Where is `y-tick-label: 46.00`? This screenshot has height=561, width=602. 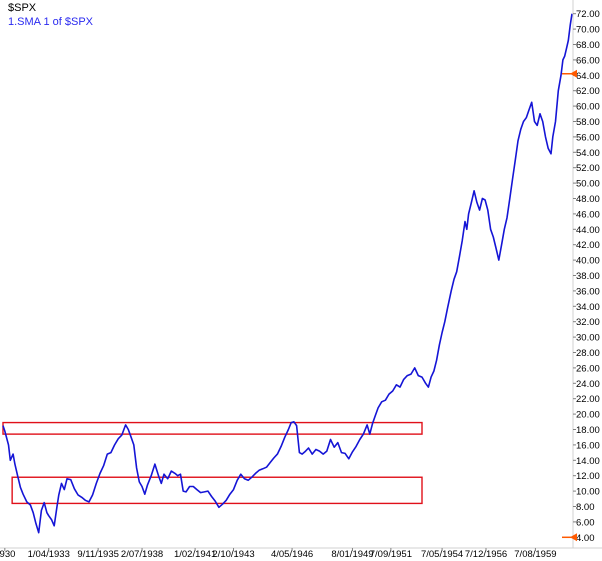 y-tick-label: 46.00 is located at coordinates (588, 214).